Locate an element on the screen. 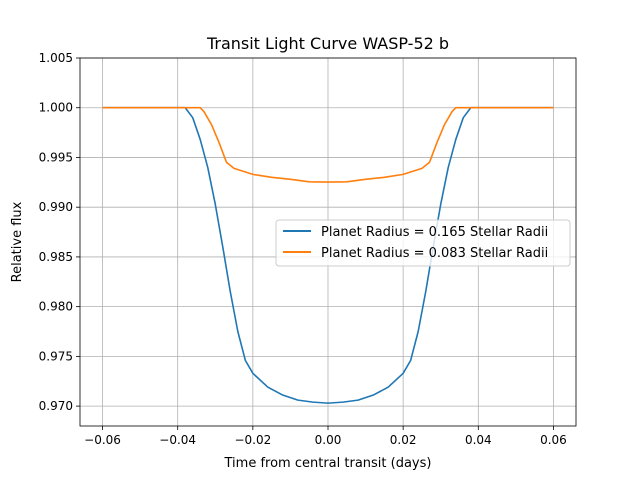  x-tick-label: 0.04 is located at coordinates (478, 440).